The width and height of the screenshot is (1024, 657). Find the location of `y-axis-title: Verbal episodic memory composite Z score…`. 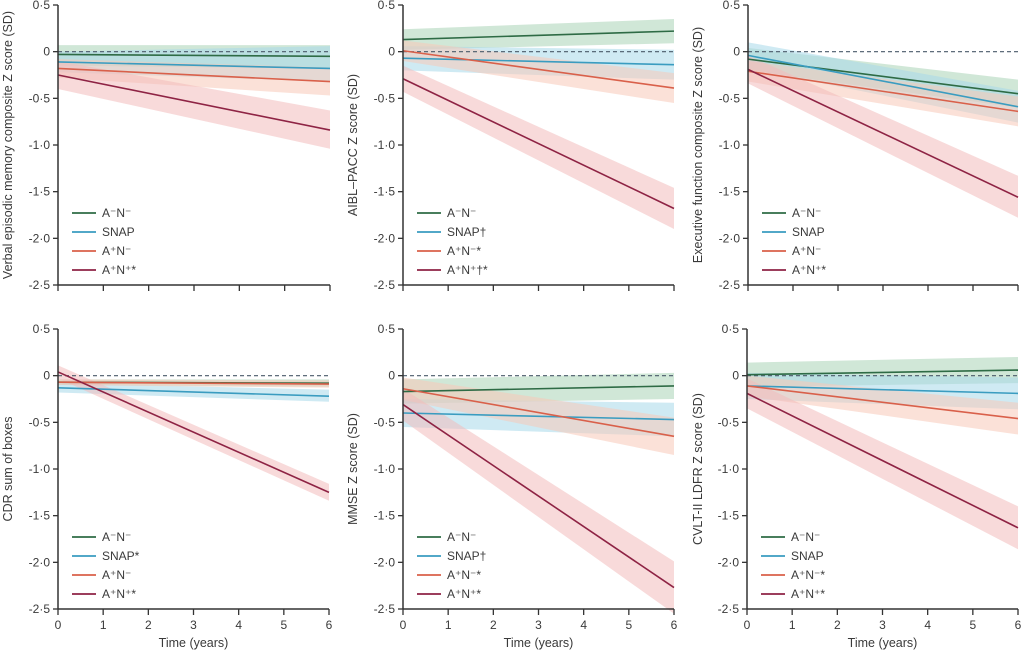

y-axis-title: Verbal episodic memory composite Z score… is located at coordinates (8, 145).